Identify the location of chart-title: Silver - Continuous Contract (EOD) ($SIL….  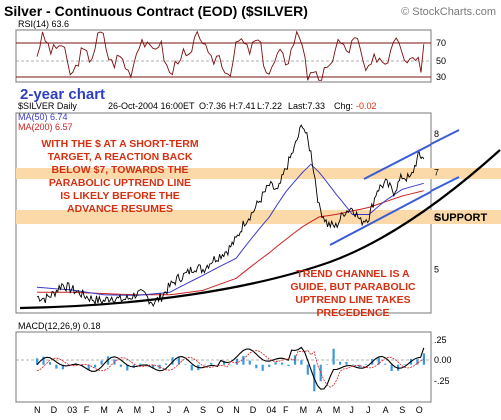
(156, 11).